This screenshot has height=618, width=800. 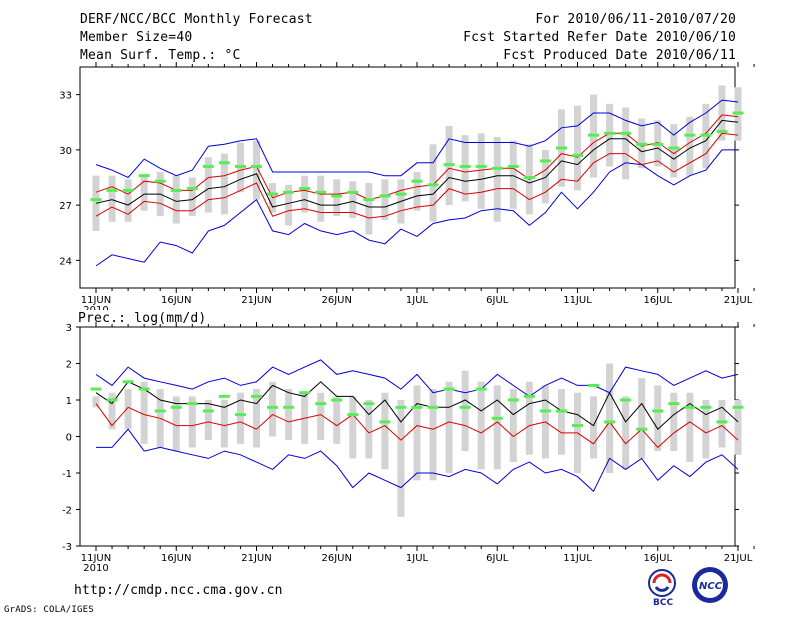 I want to click on y-tick-label: 0, so click(x=69, y=438).